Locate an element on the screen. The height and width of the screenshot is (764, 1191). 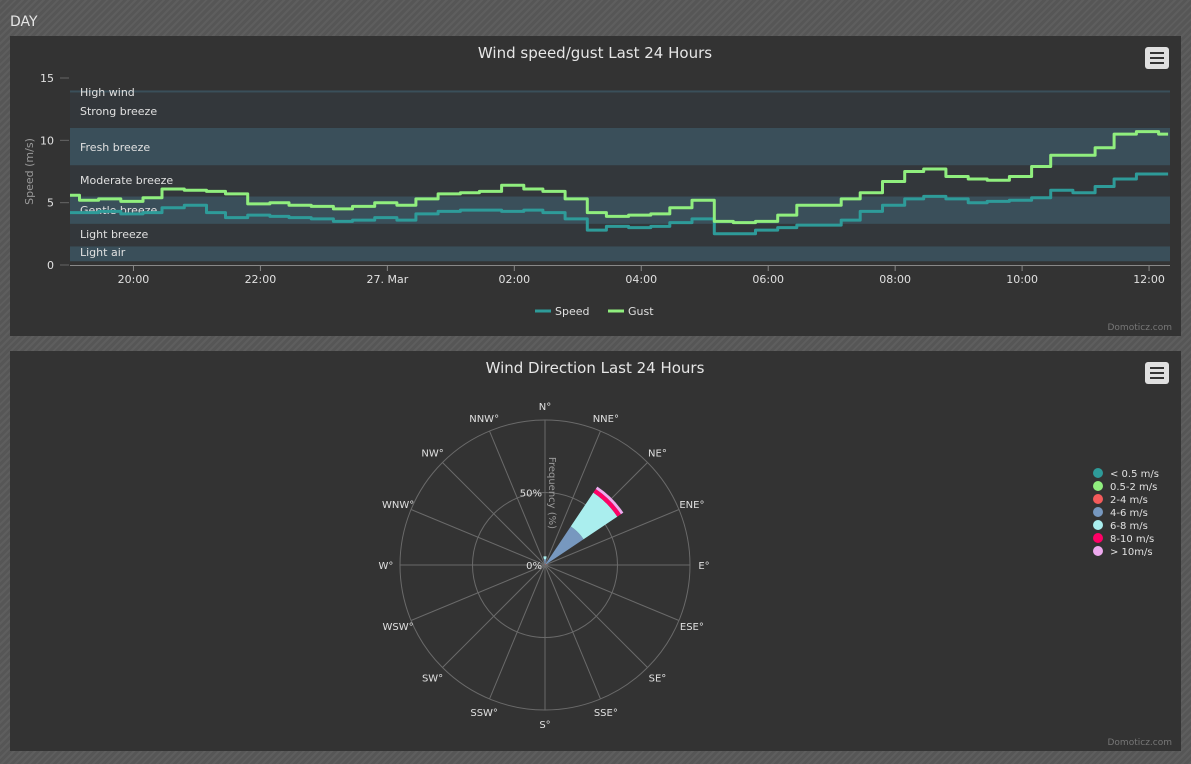
direction-label: SE° is located at coordinates (658, 678).